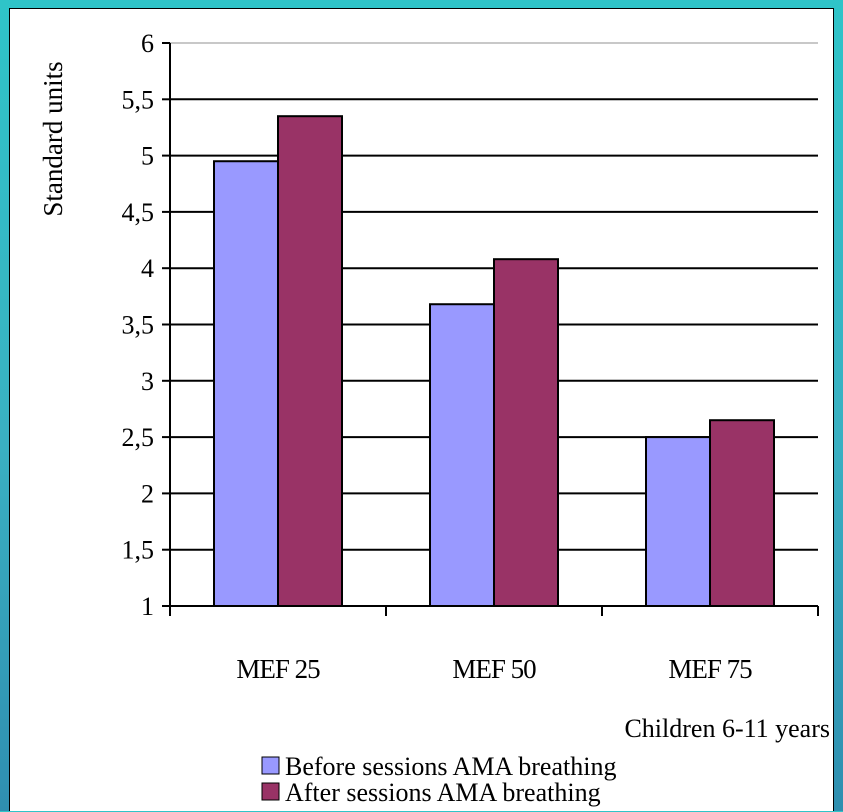  Describe the element at coordinates (138, 550) in the screenshot. I see `y-tick-label: 1,5` at that location.